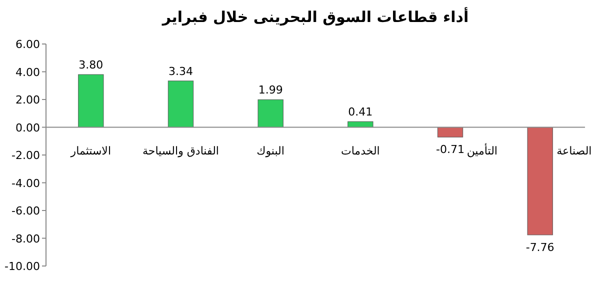 This screenshot has height=282, width=593. What do you see at coordinates (180, 71) in the screenshot?
I see `data-label: 3.34` at bounding box center [180, 71].